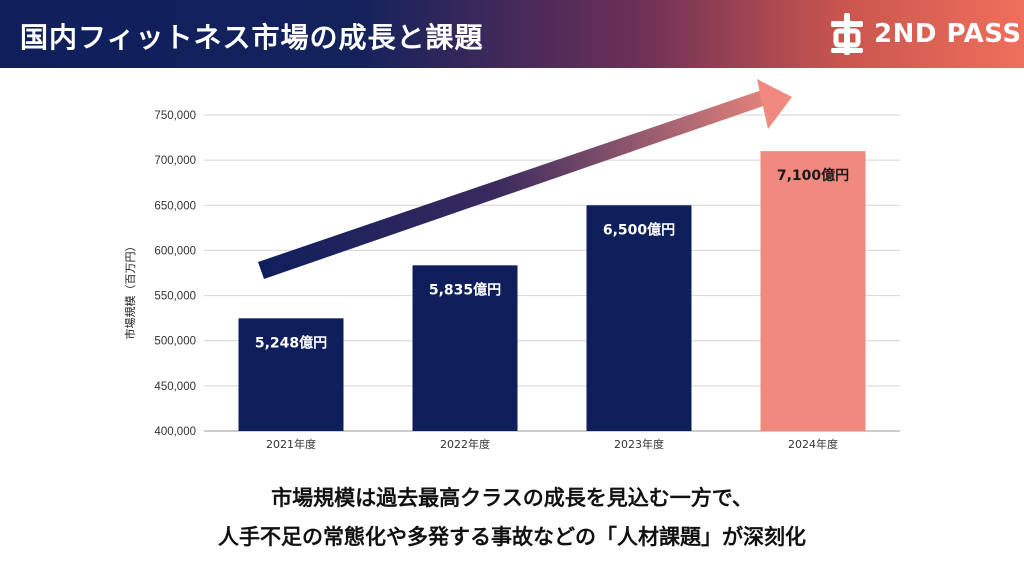 Image resolution: width=1024 pixels, height=576 pixels. What do you see at coordinates (291, 342) in the screenshot?
I see `bar-data-label: 5,248億円` at bounding box center [291, 342].